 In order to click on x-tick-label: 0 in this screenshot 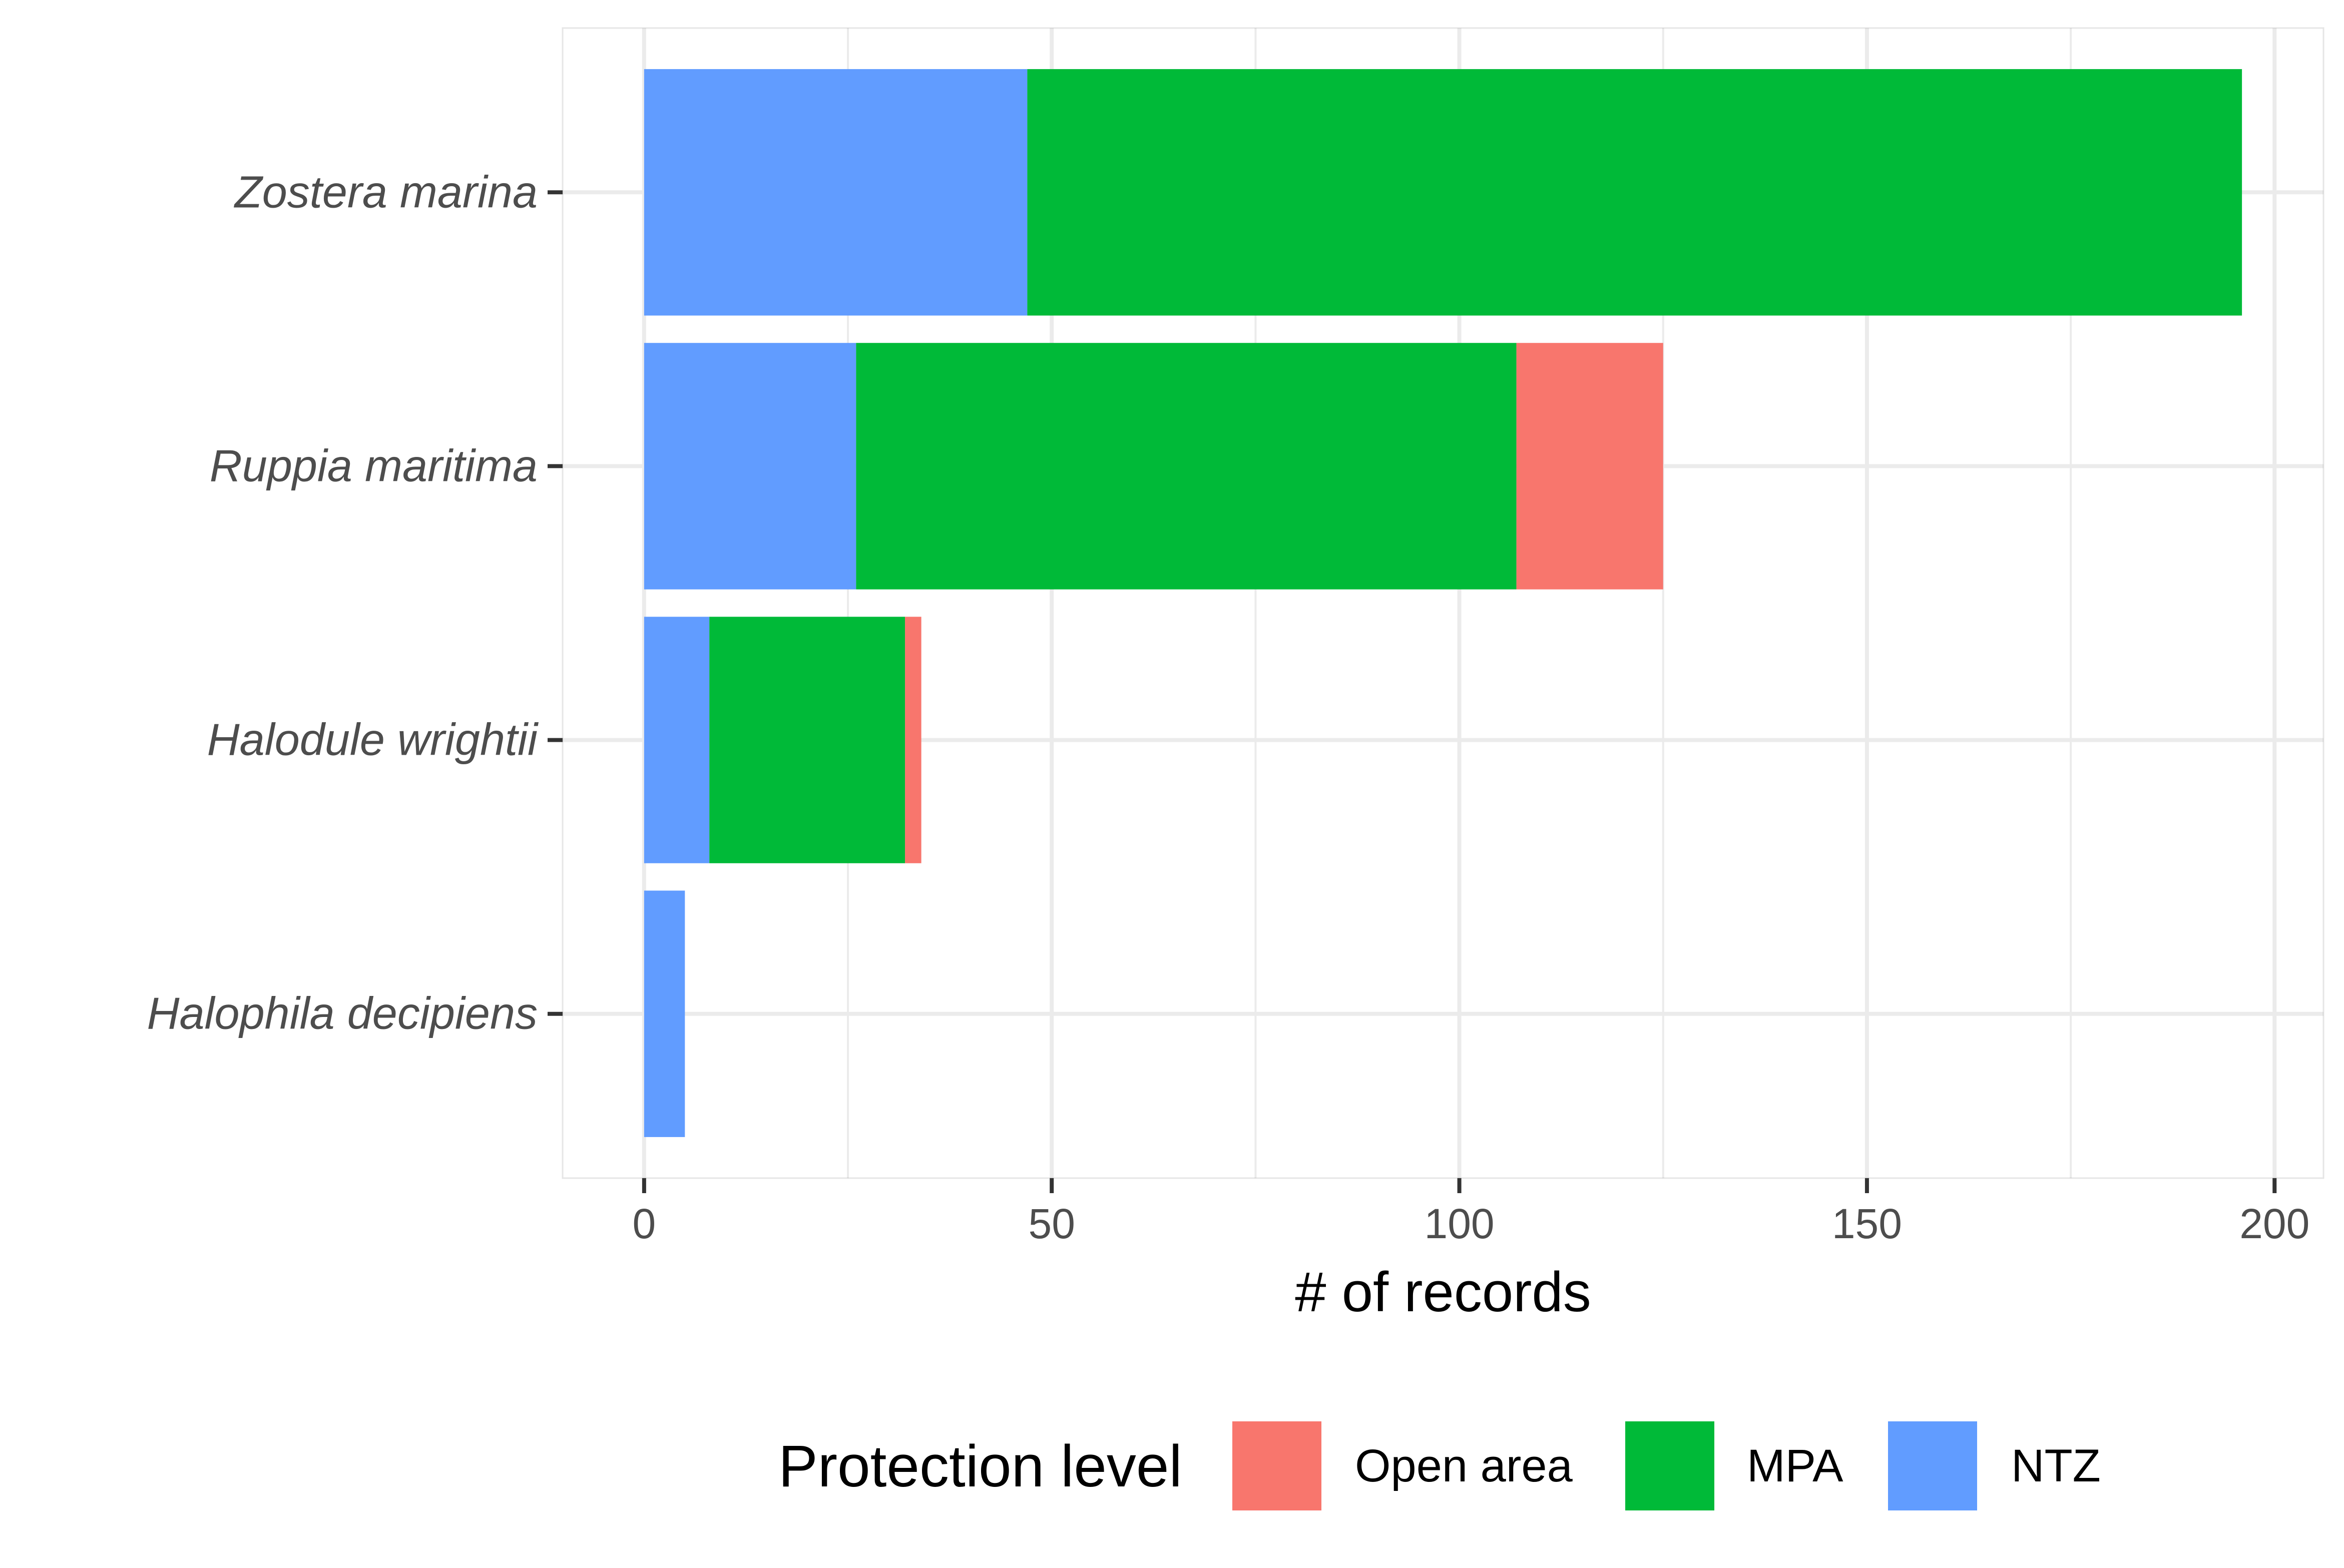, I will do `click(644, 1223)`.